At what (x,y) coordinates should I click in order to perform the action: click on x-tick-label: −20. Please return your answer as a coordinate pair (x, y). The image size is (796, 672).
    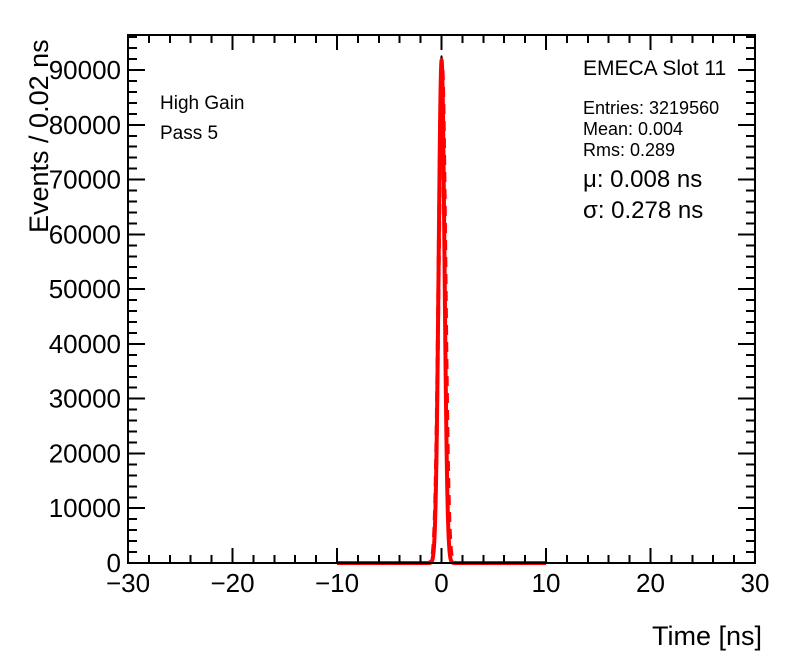
    Looking at the image, I should click on (232, 583).